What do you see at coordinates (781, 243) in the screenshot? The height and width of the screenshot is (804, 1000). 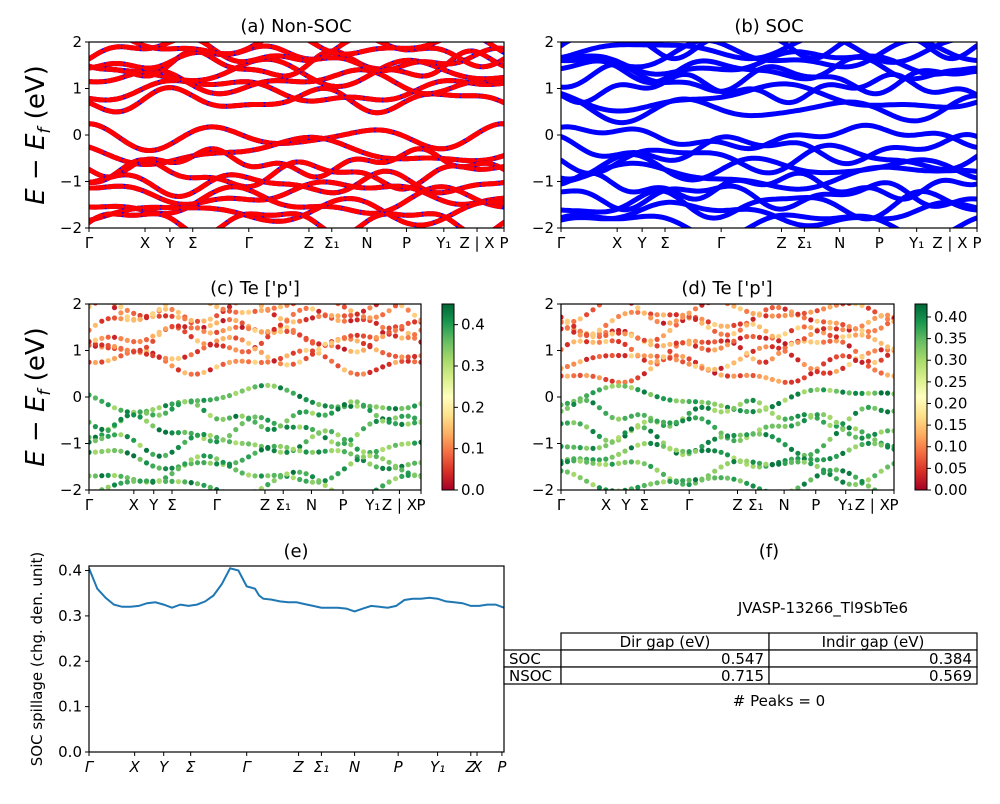 I see `gB-xtick-label: Z` at bounding box center [781, 243].